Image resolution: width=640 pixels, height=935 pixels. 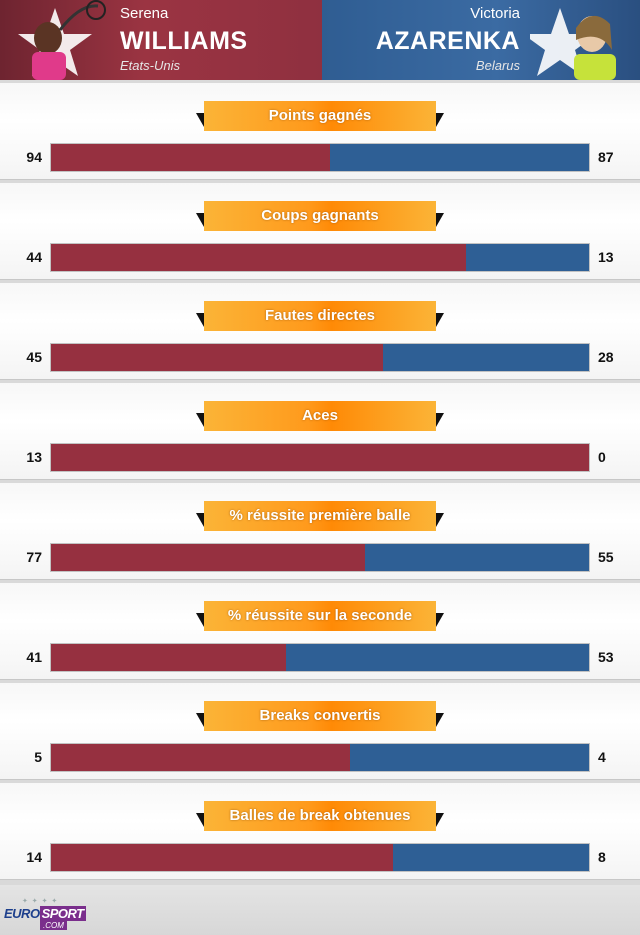 I want to click on stat-title-tab: % réussite première balle, so click(x=320, y=519).